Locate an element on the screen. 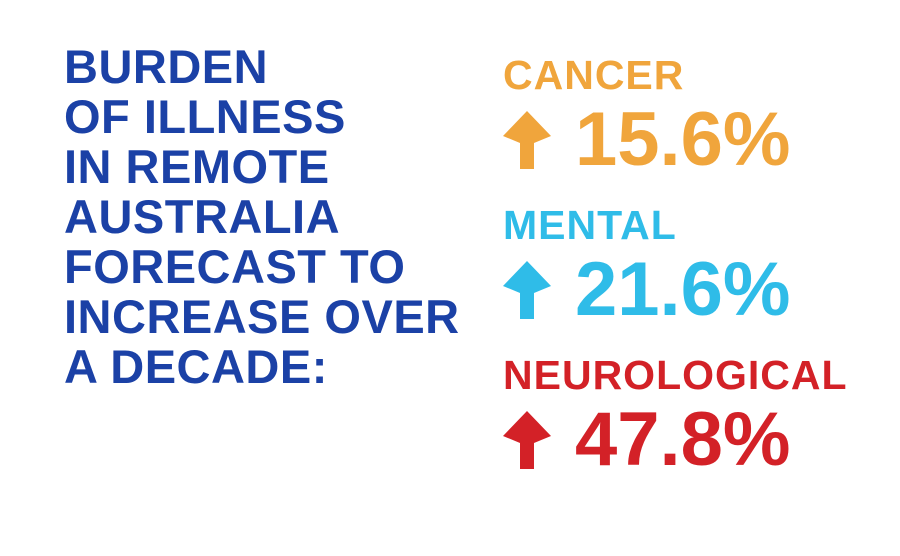 Image resolution: width=900 pixels, height=556 pixels. stat-cancer: CANCER 15.6% is located at coordinates (675, 117).